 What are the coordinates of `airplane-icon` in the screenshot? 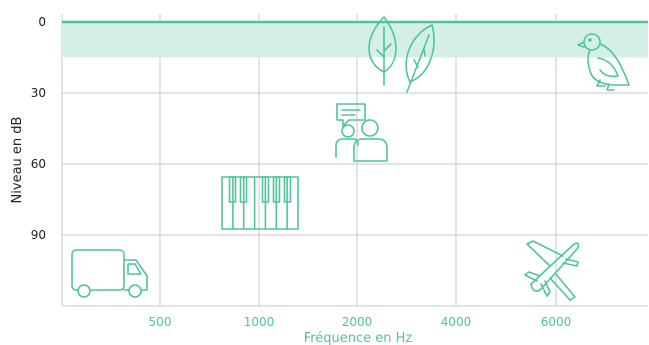 It's located at (552, 270).